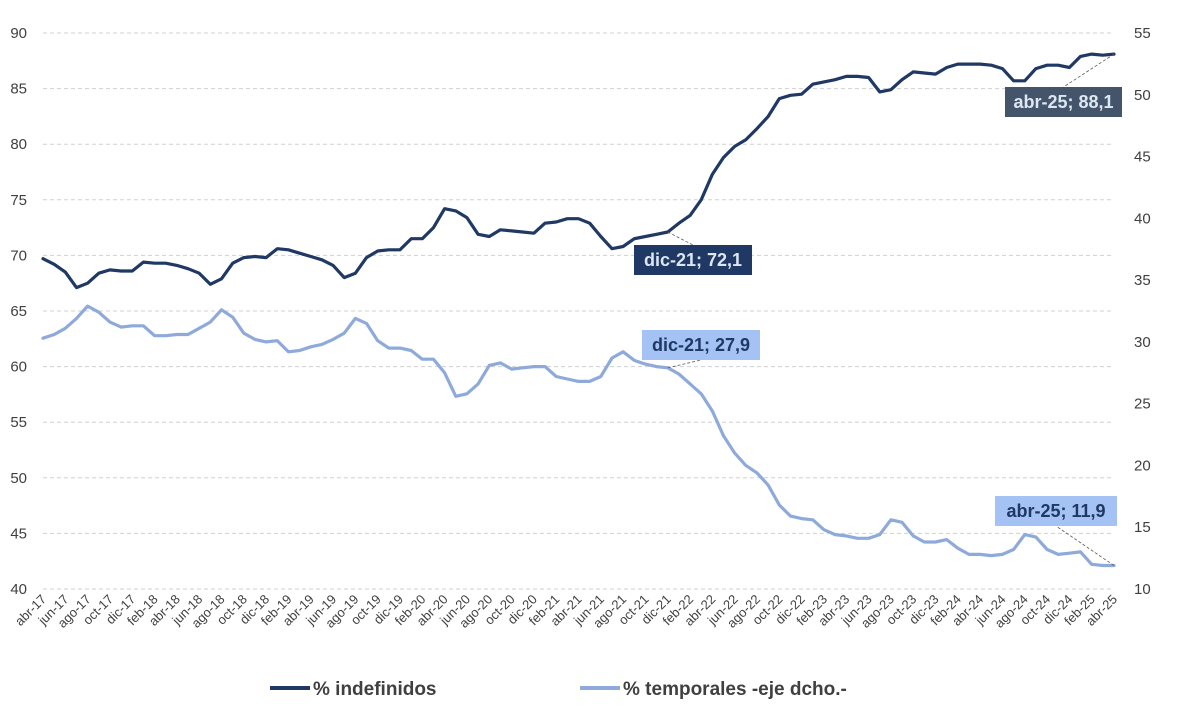 The height and width of the screenshot is (719, 1200). I want to click on right-tick-label: 35, so click(1142, 280).